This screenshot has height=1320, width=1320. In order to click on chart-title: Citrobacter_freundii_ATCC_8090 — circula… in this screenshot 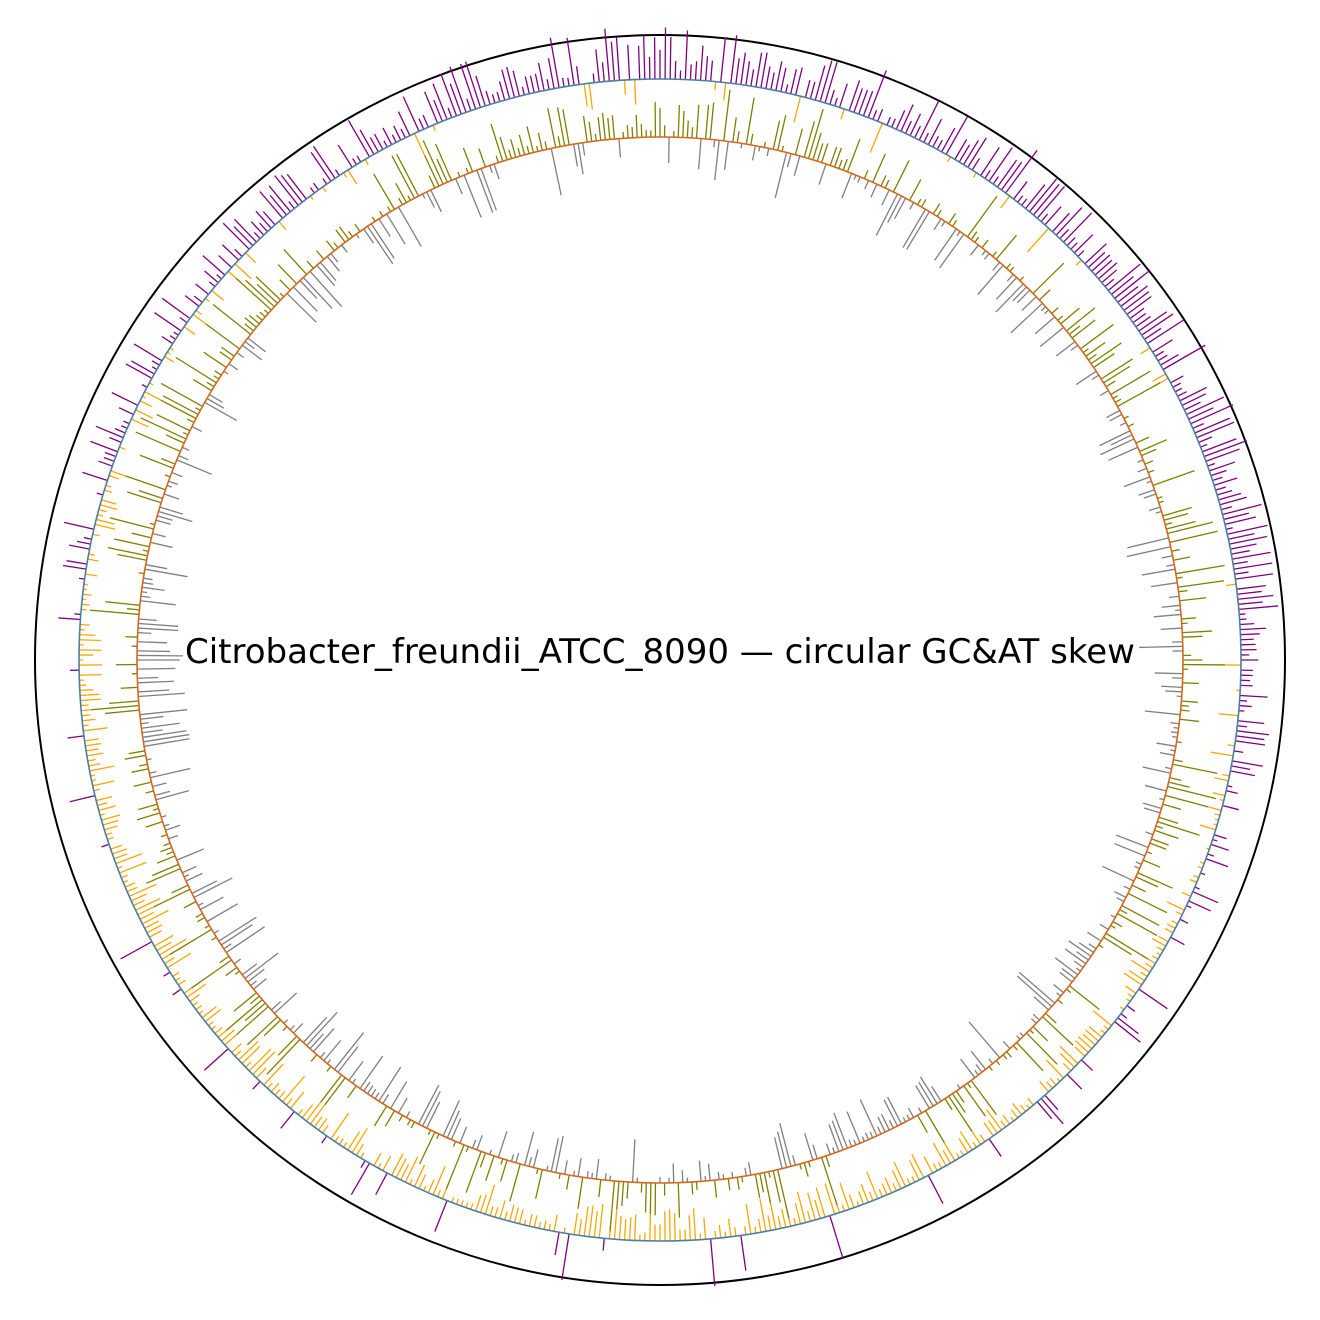, I will do `click(660, 652)`.